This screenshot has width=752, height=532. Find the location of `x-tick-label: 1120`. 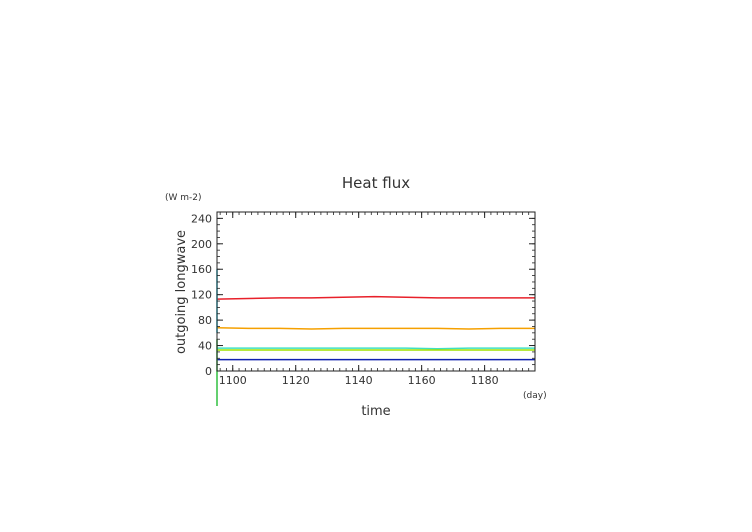

x-tick-label: 1120 is located at coordinates (296, 380).